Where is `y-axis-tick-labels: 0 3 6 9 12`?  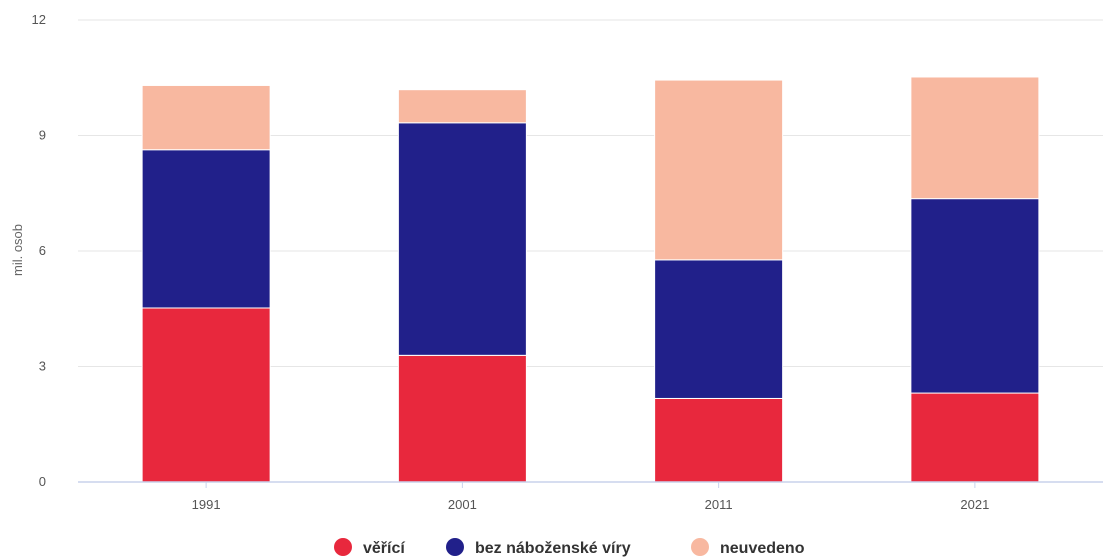 y-axis-tick-labels: 0 3 6 9 12 is located at coordinates (39, 250).